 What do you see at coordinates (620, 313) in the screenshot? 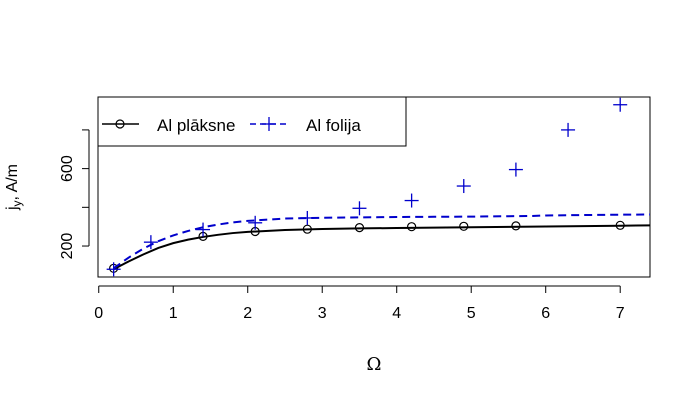
I see `x-tick-label: 7` at bounding box center [620, 313].